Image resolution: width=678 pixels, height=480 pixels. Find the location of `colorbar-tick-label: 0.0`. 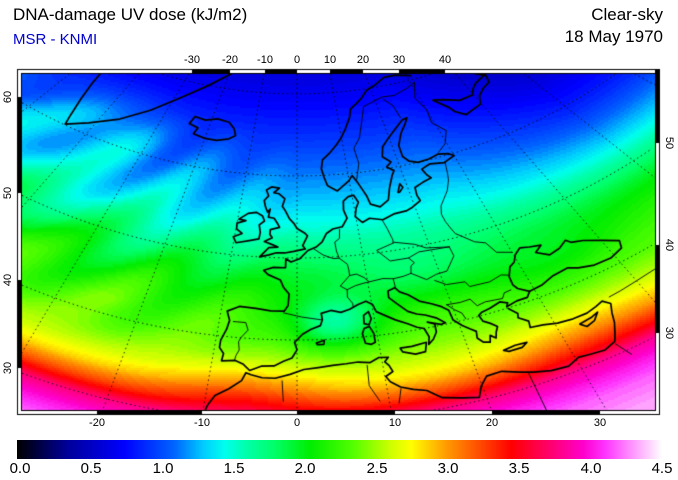

colorbar-tick-label: 0.0 is located at coordinates (20, 468).